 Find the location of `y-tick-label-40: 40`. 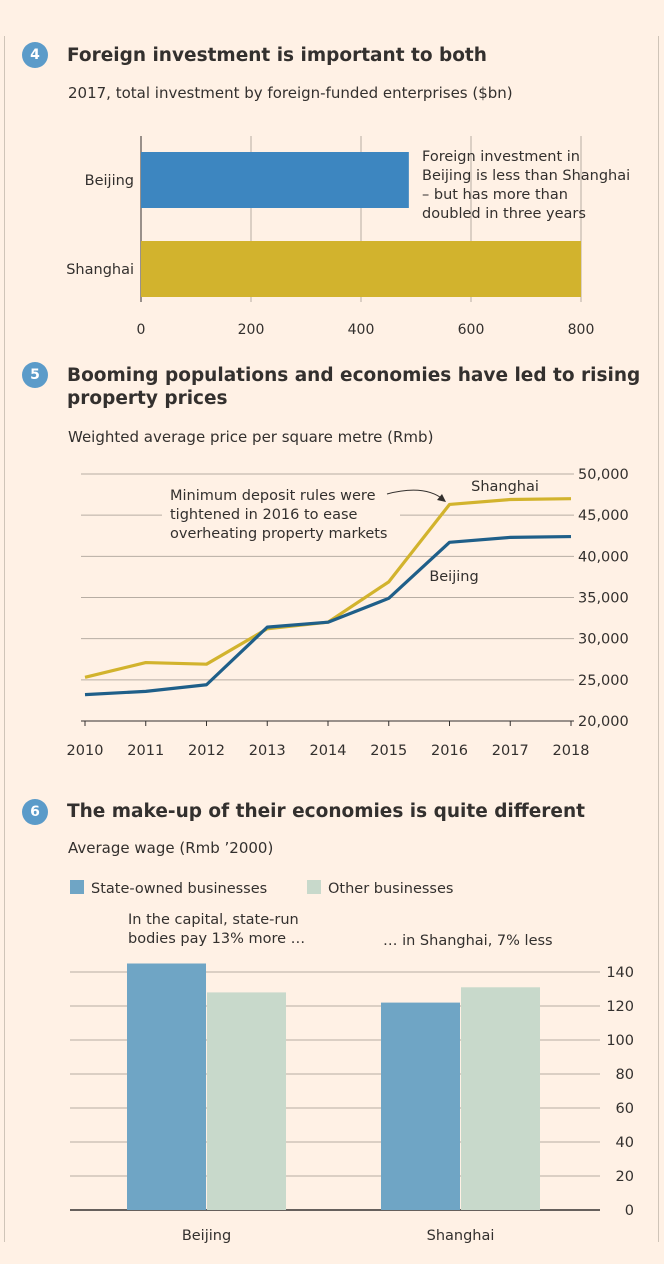

y-tick-label-40: 40 is located at coordinates (625, 1143).